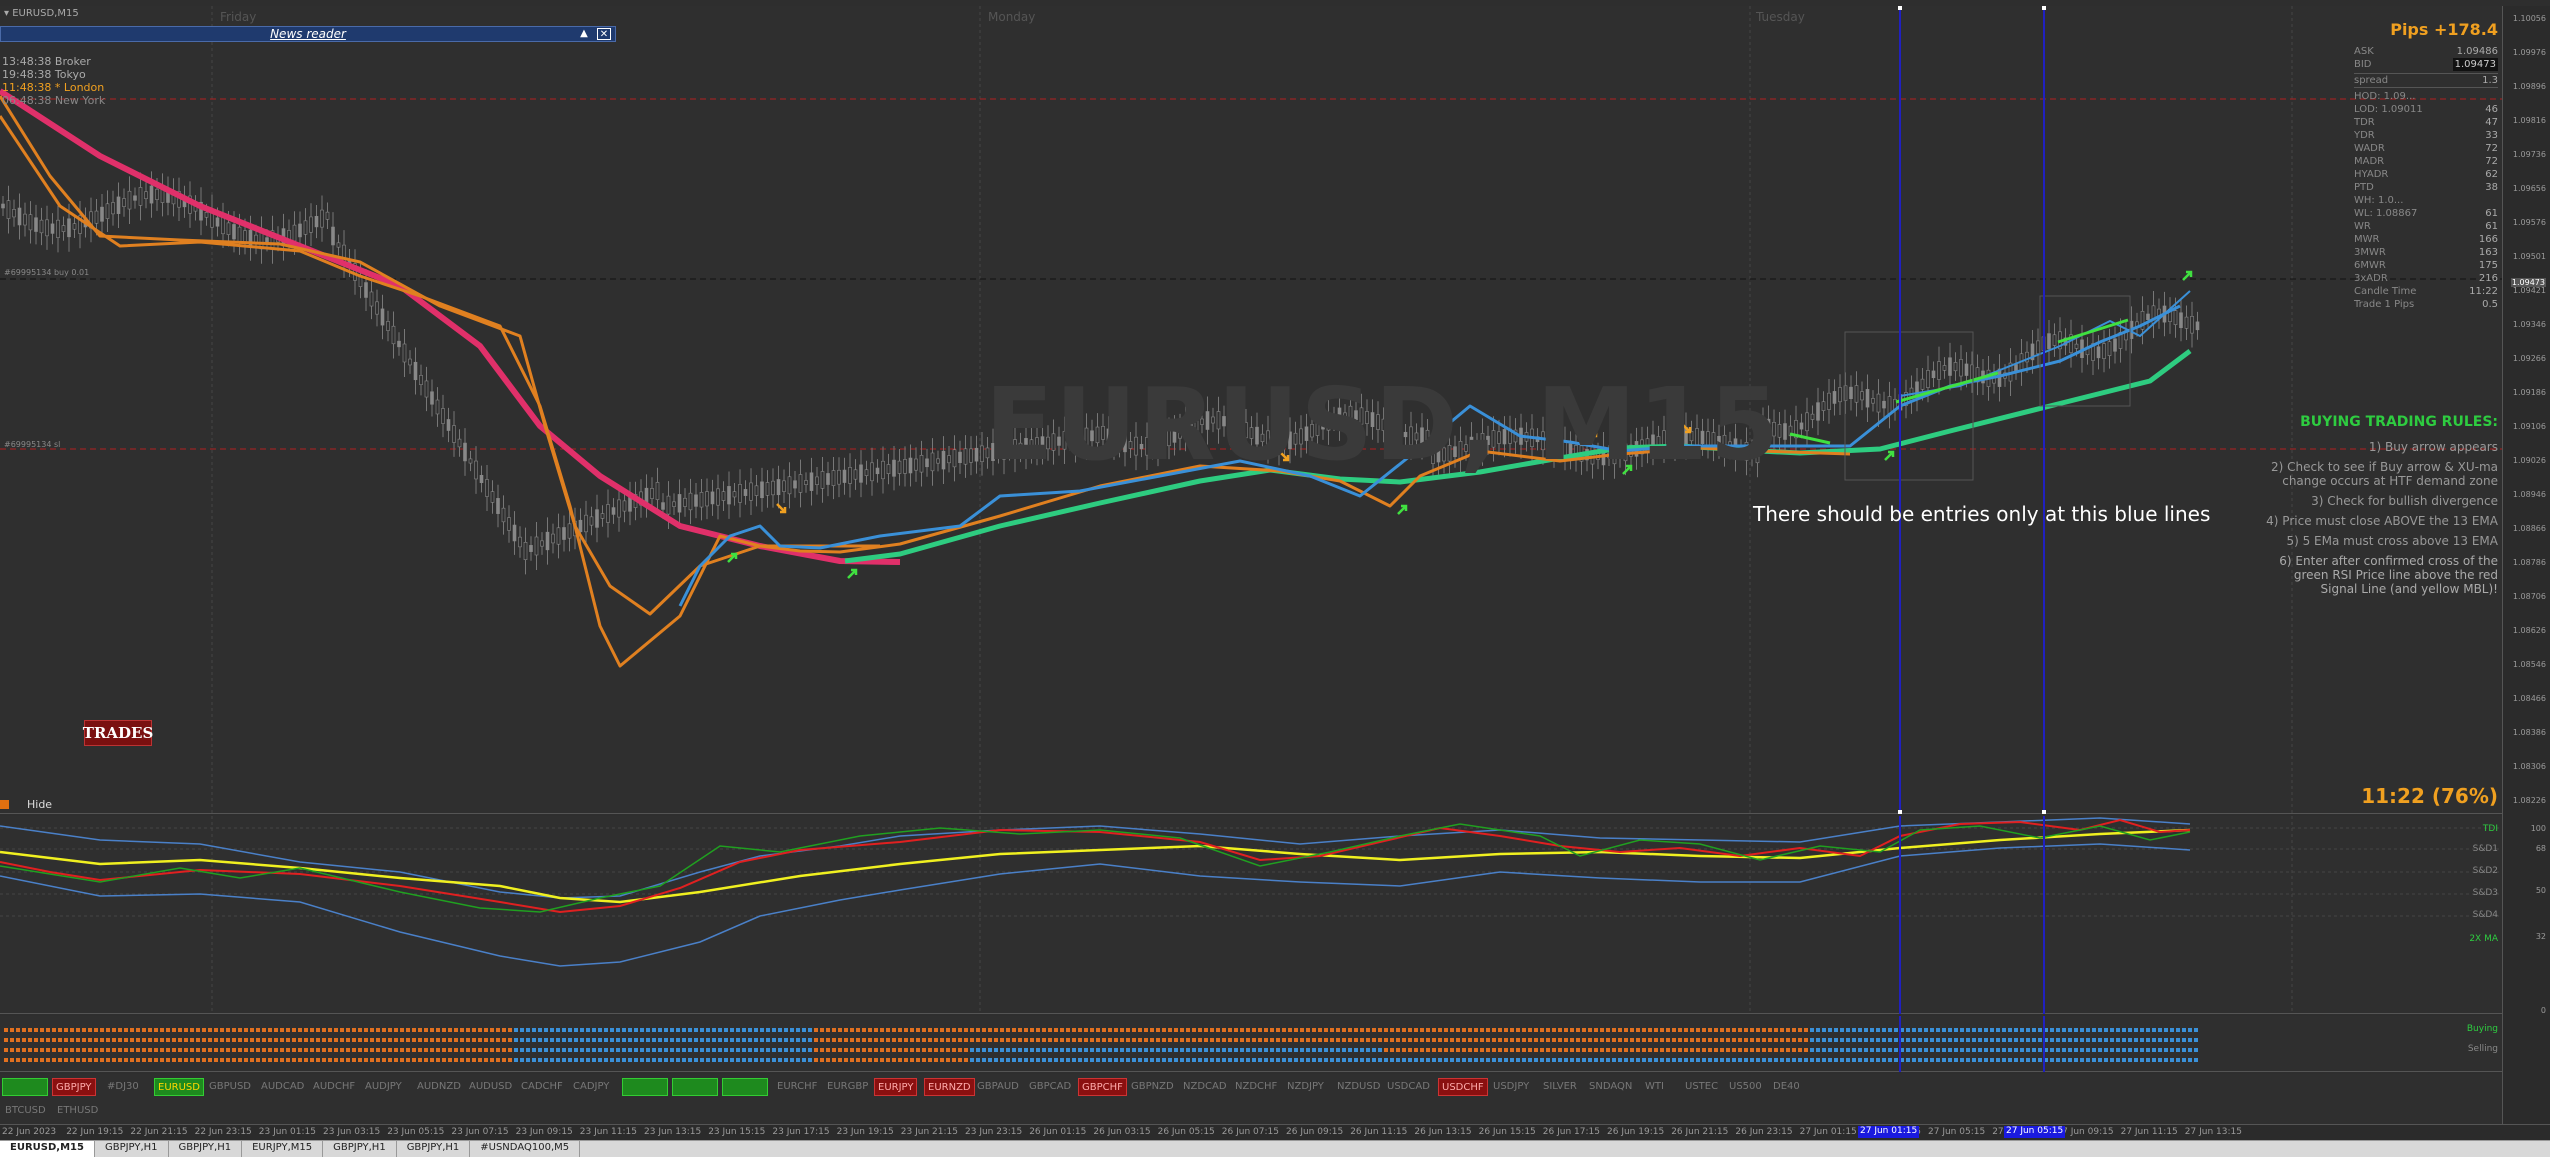 This screenshot has height=1157, width=2550. Describe the element at coordinates (1702, 1086) in the screenshot. I see `pair-button-ustec: USTEC` at that location.